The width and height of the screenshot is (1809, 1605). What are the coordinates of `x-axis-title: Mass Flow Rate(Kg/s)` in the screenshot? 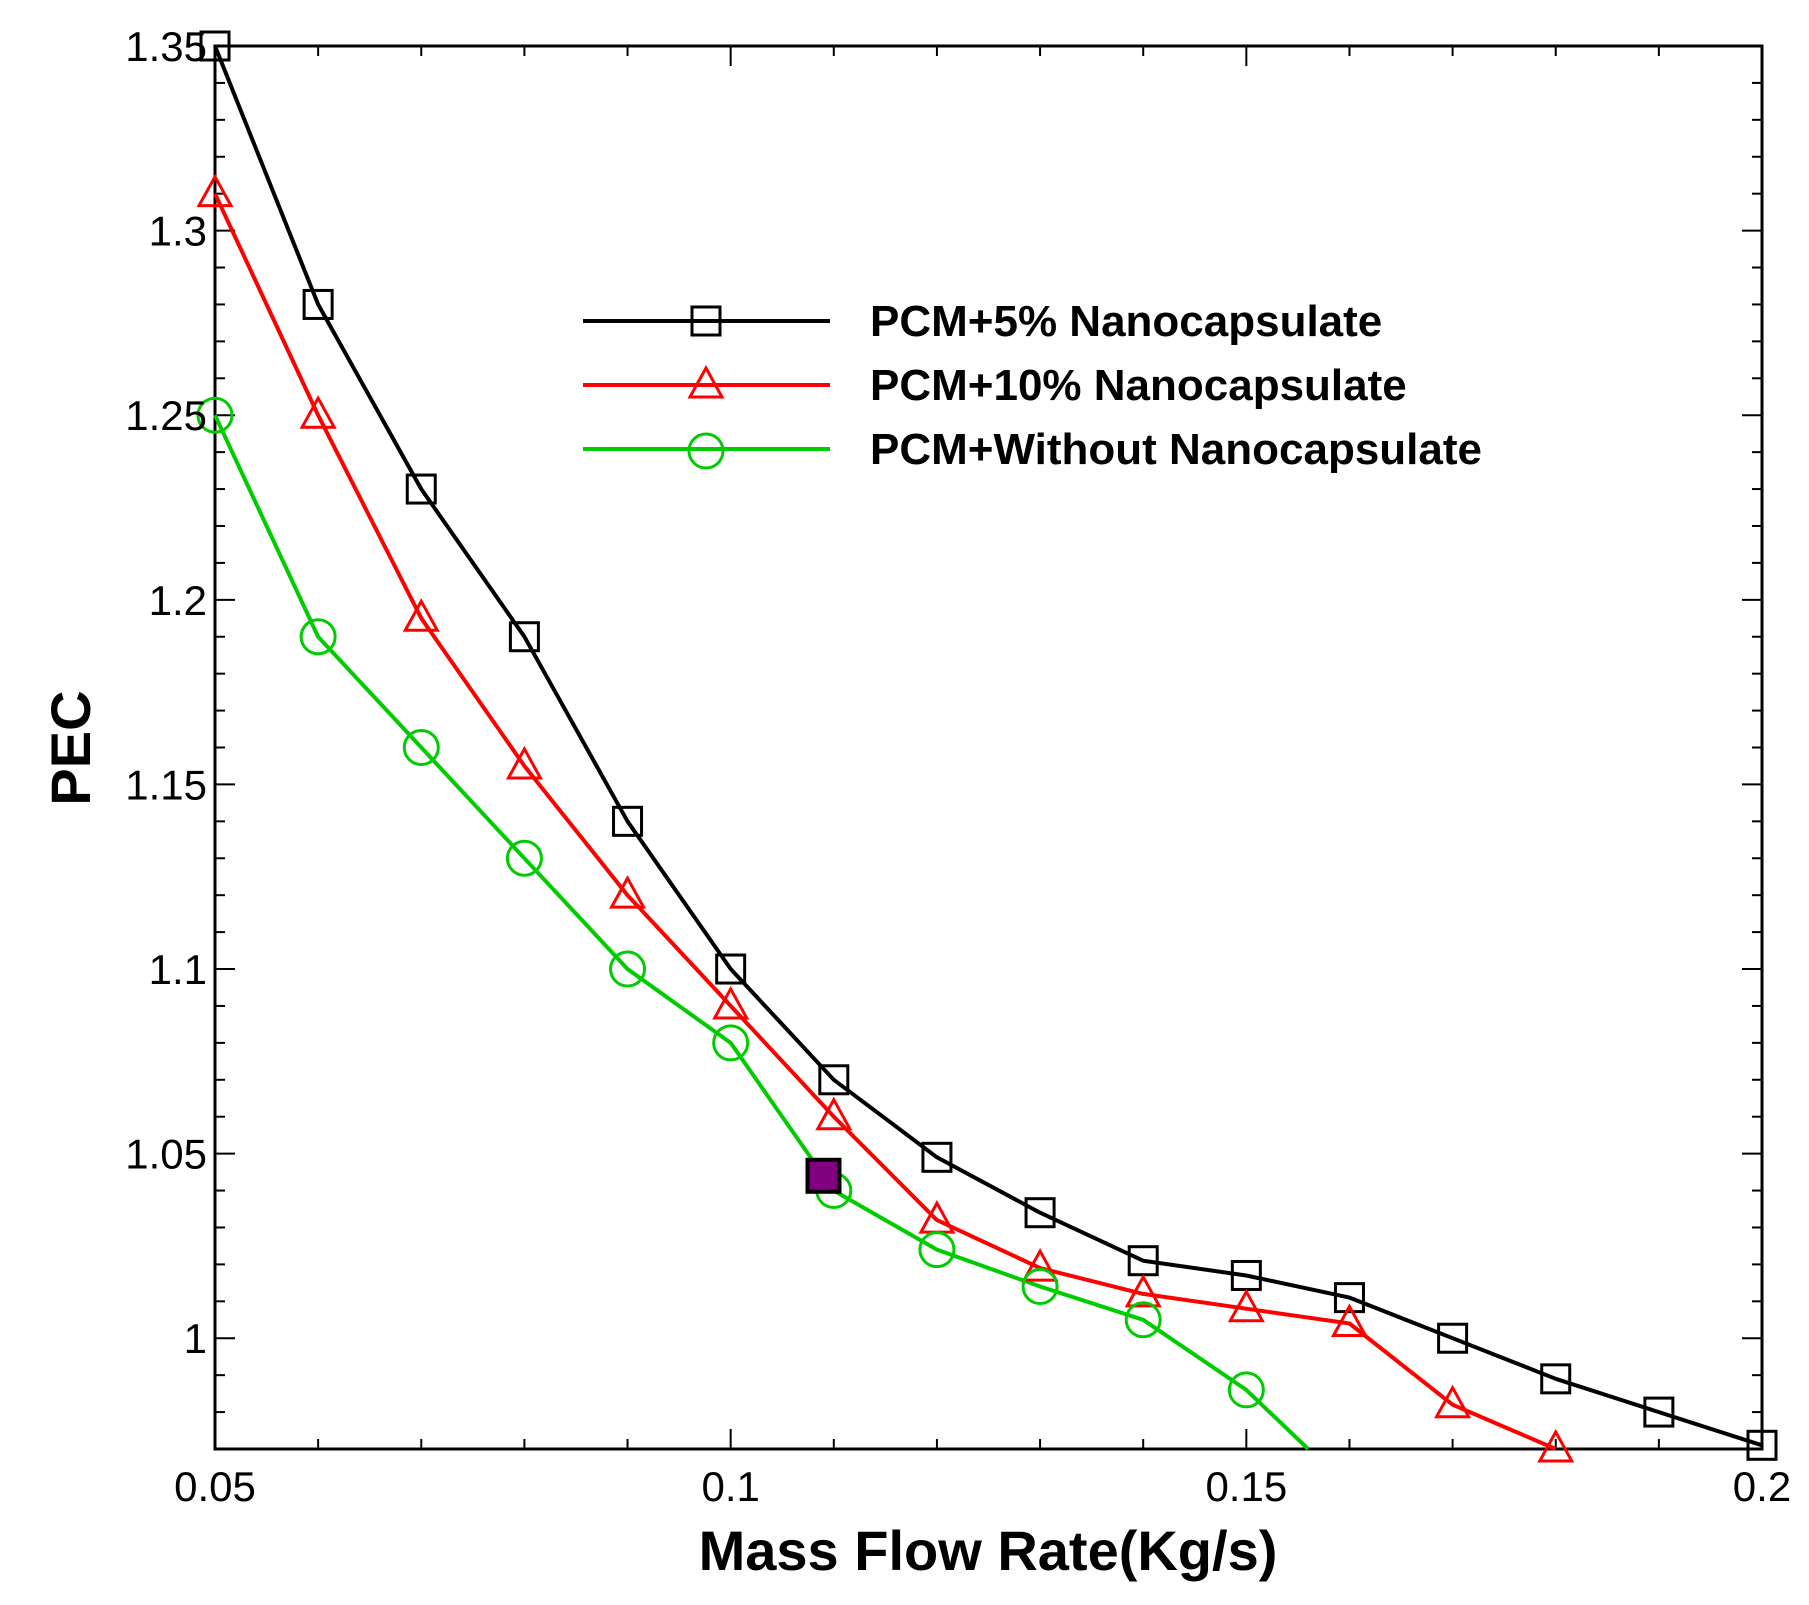 It's located at (988, 1550).